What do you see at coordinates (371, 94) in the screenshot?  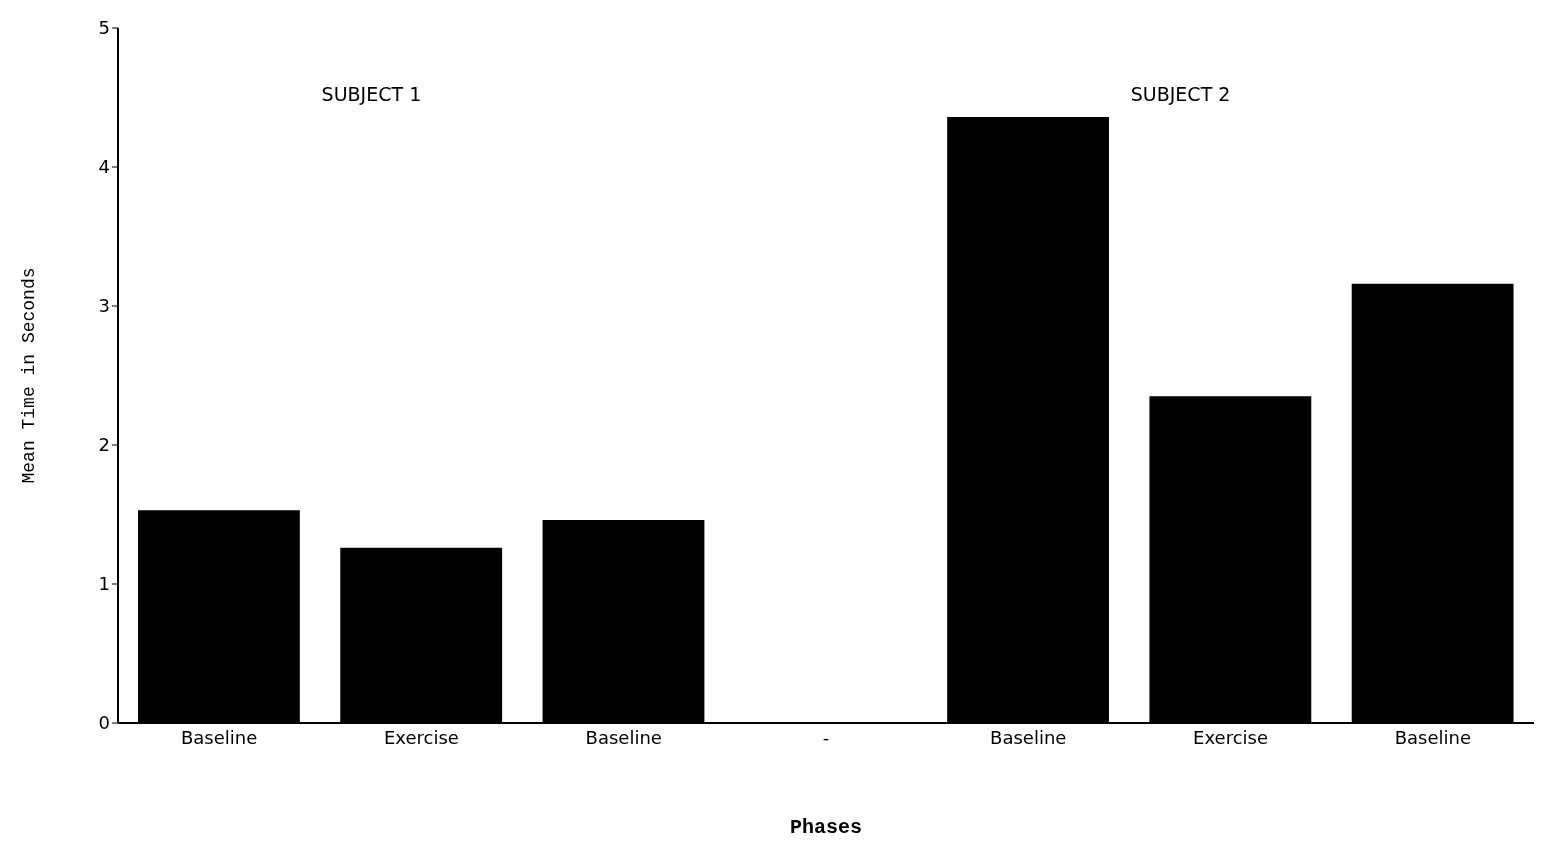 I see `annotation: SUBJECT 1` at bounding box center [371, 94].